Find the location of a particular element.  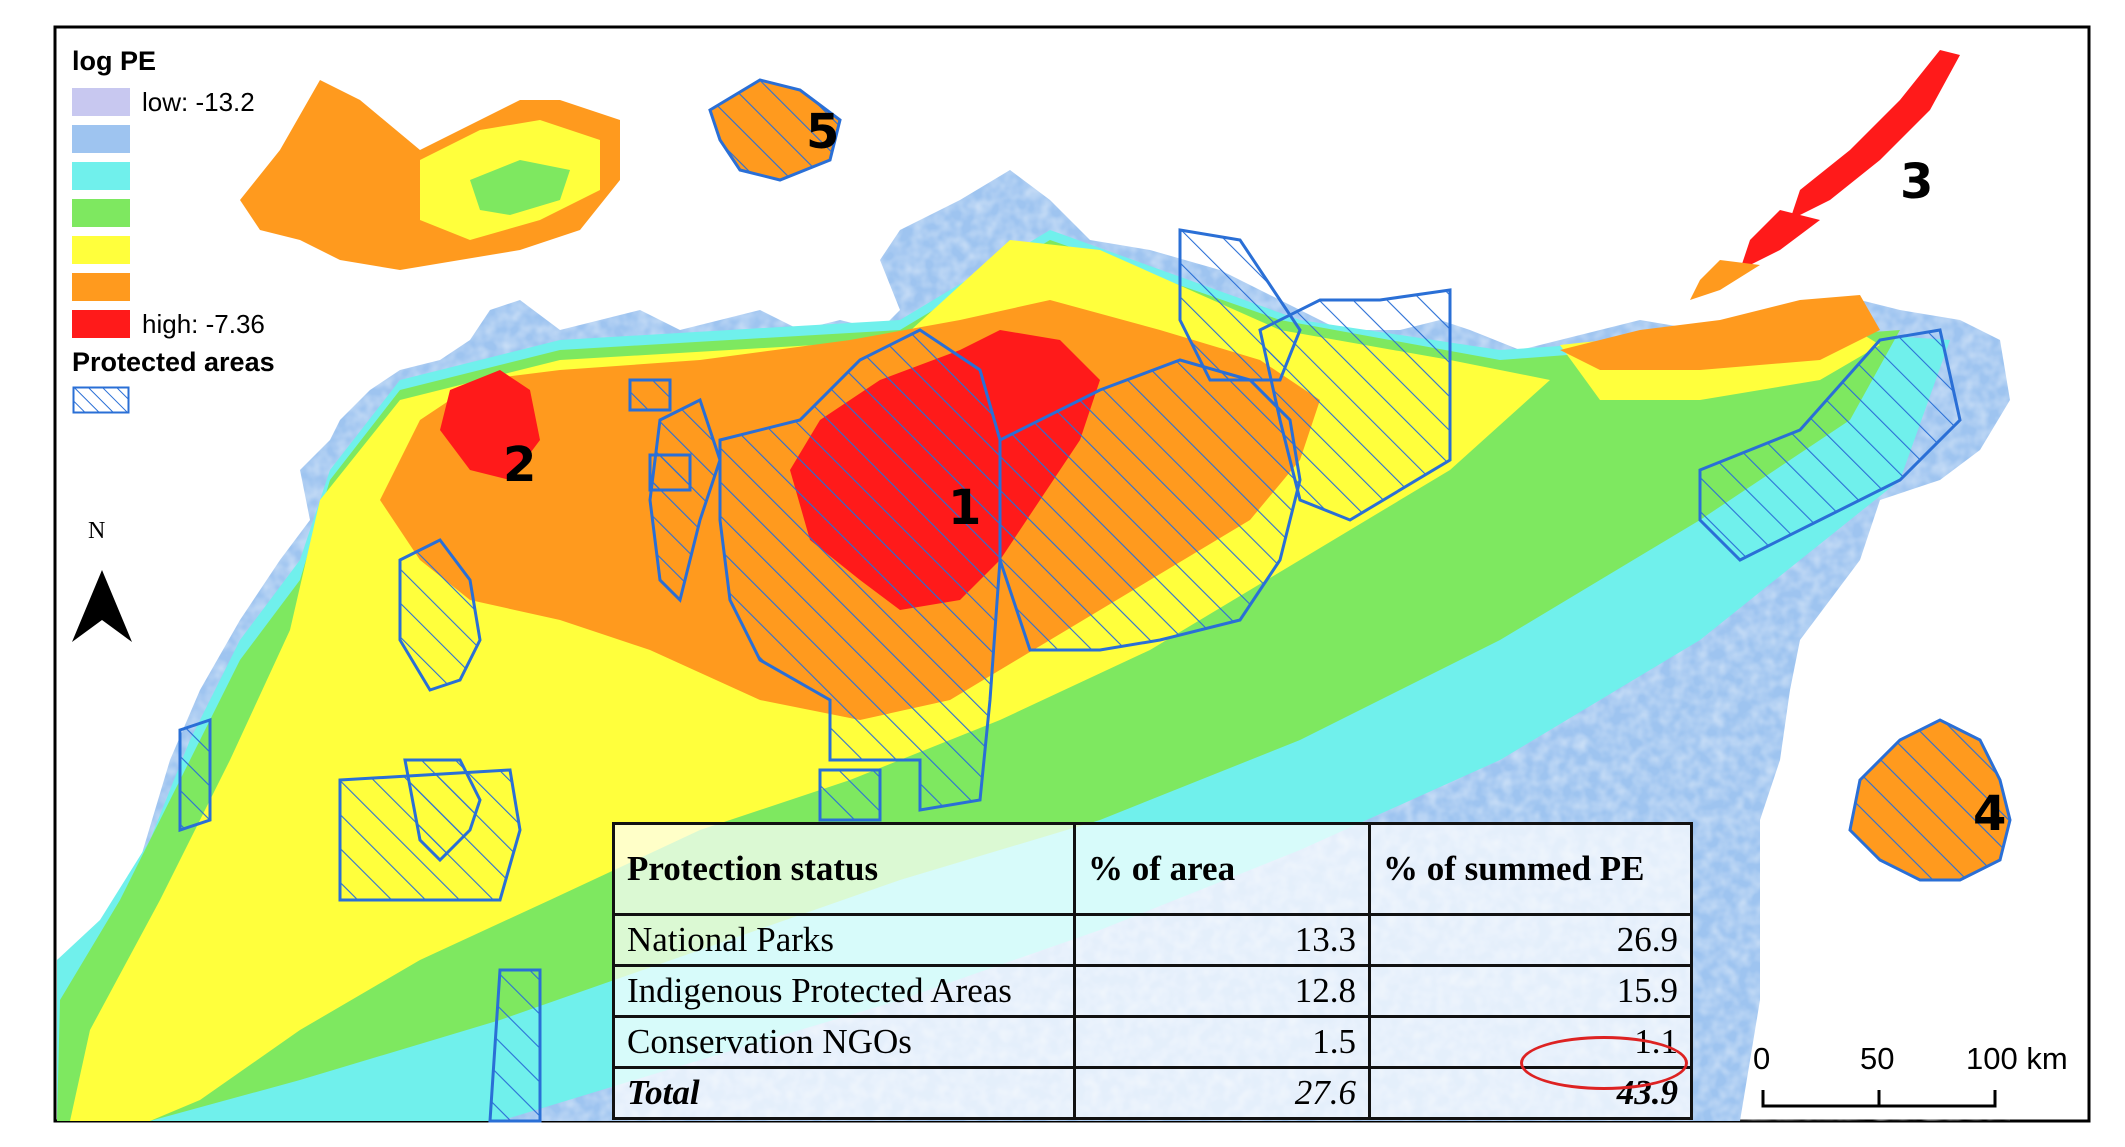

legend-class-label: high: -7.36 is located at coordinates (203, 323).